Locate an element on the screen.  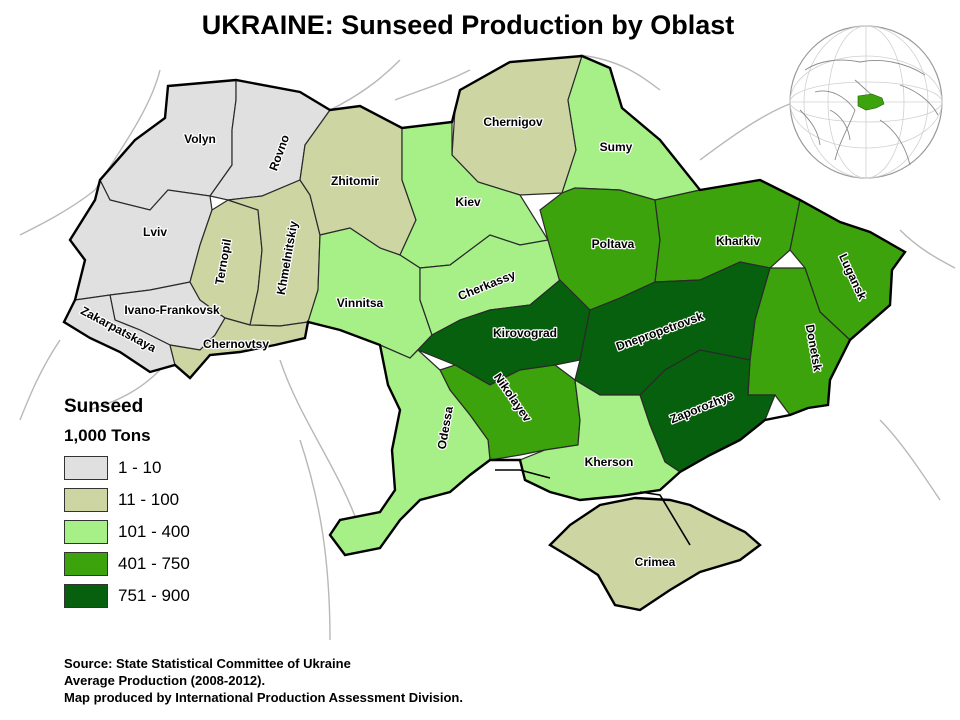
label-kherson: Kherson is located at coordinates (609, 462).